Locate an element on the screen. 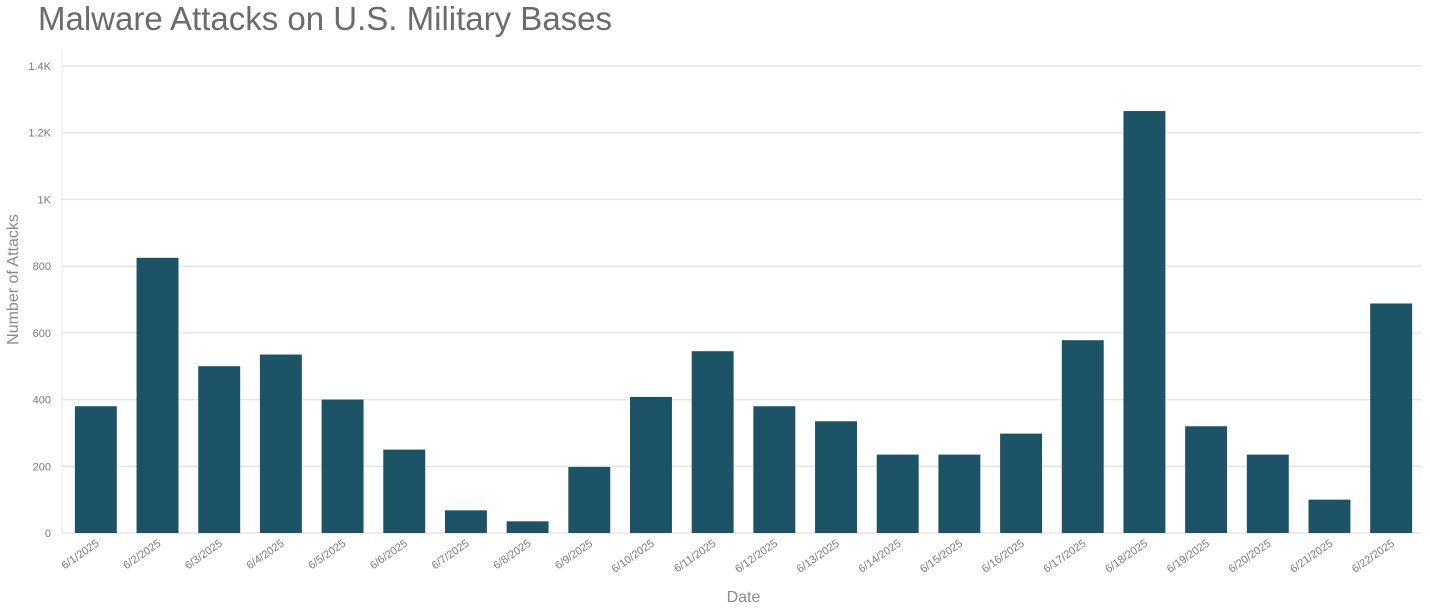 The width and height of the screenshot is (1430, 611). x-tick-label: 6/13/2025 is located at coordinates (818, 557).